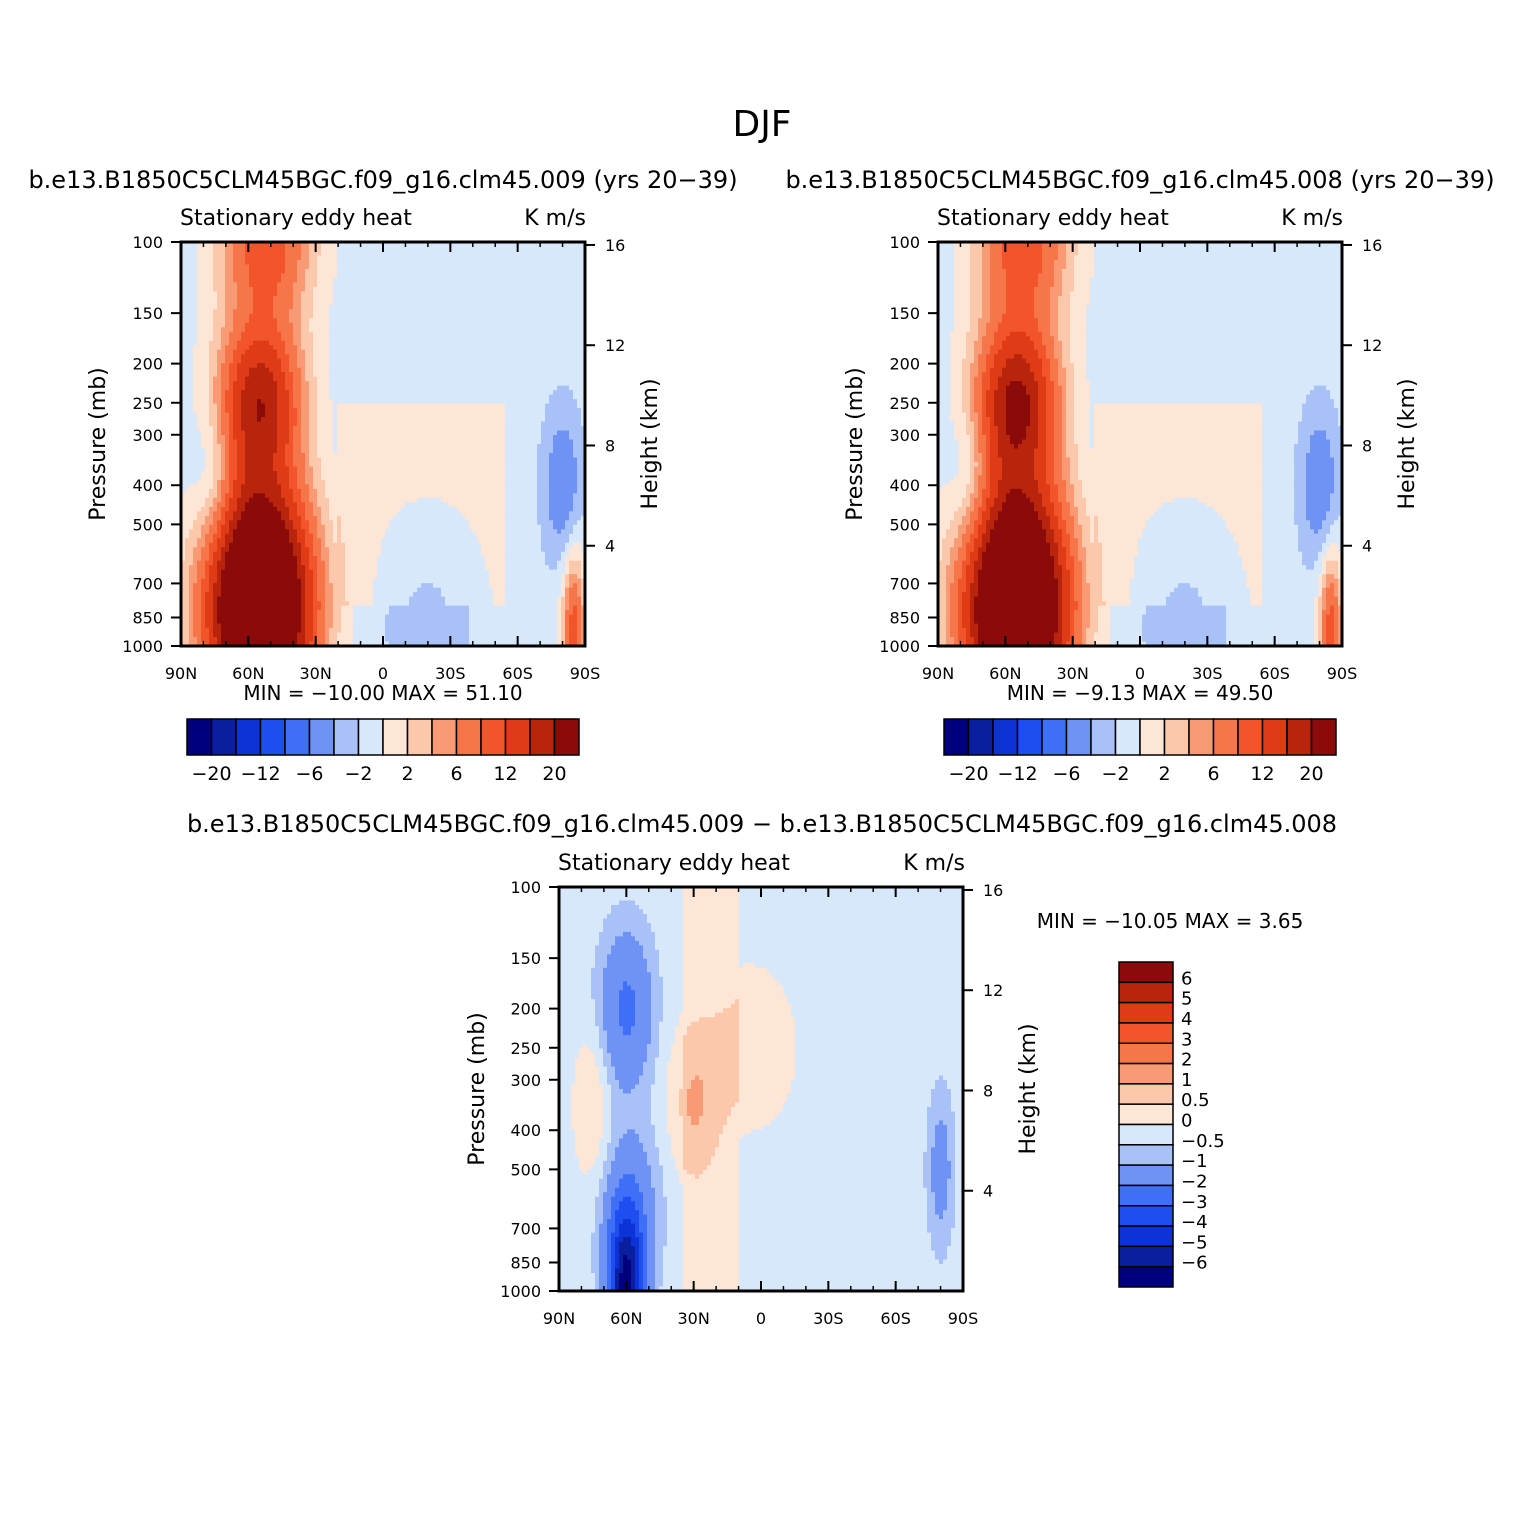 Image resolution: width=1524 pixels, height=1524 pixels. Describe the element at coordinates (1017, 774) in the screenshot. I see `colorbar-label: −12` at that location.